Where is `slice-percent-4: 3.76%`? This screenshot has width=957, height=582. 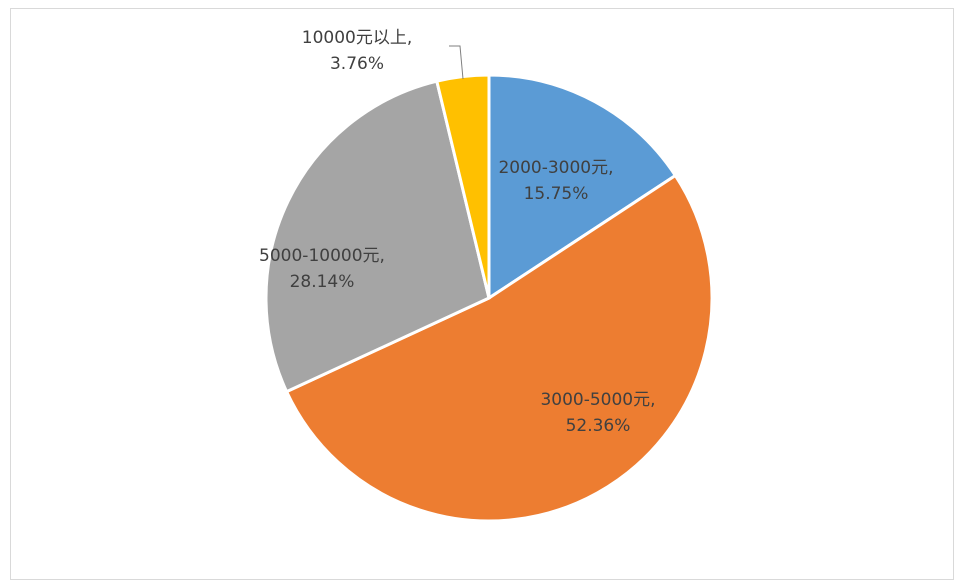 slice-percent-4: 3.76% is located at coordinates (357, 64).